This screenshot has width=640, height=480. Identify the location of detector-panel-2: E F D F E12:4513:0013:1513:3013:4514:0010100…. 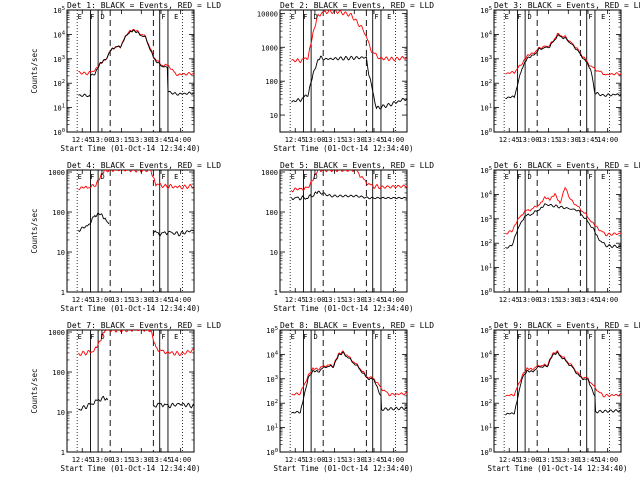
(345, 77).